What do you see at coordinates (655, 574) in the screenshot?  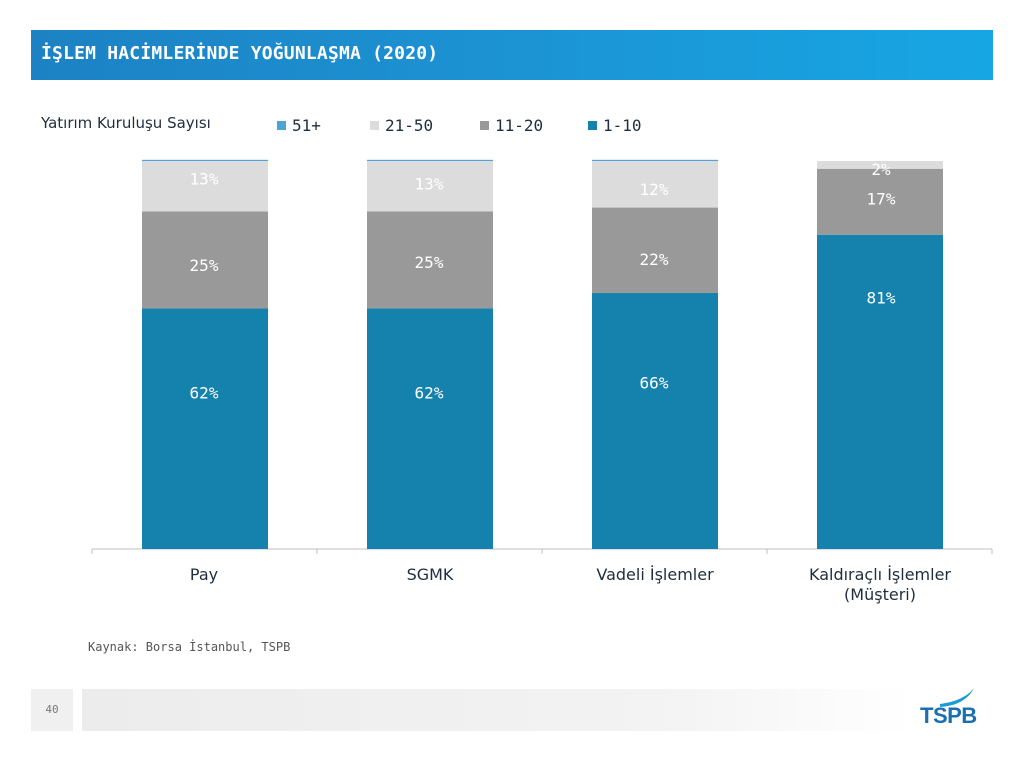 I see `x-tick-label-vadeli-i-lemler: Vadeli İşlemler` at bounding box center [655, 574].